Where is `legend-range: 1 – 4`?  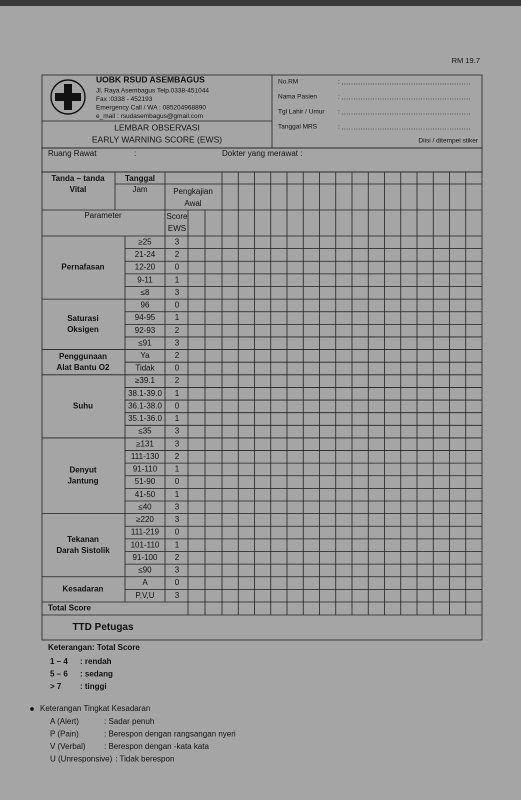
legend-range: 1 – 4 is located at coordinates (59, 661).